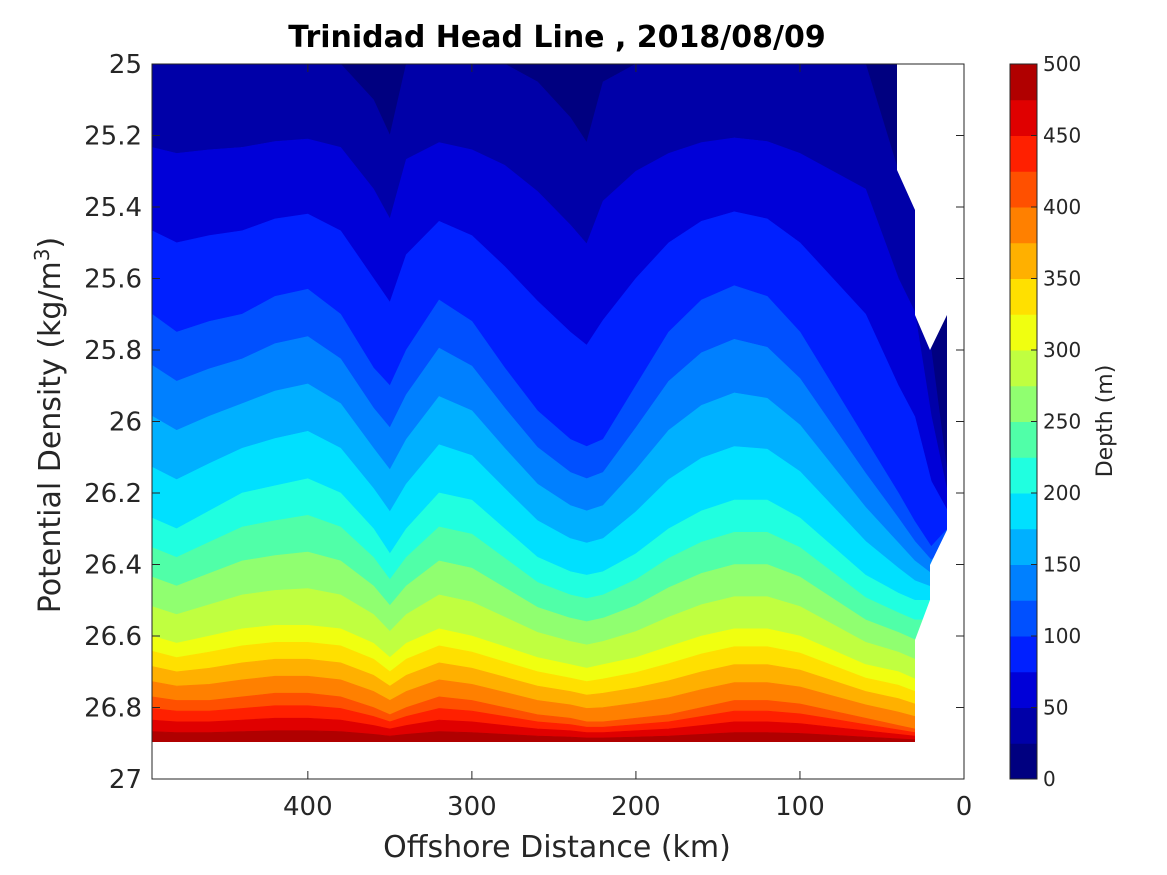 The image size is (1167, 875). Describe the element at coordinates (42, 254) in the screenshot. I see `y-axis-label-sup: 3` at that location.